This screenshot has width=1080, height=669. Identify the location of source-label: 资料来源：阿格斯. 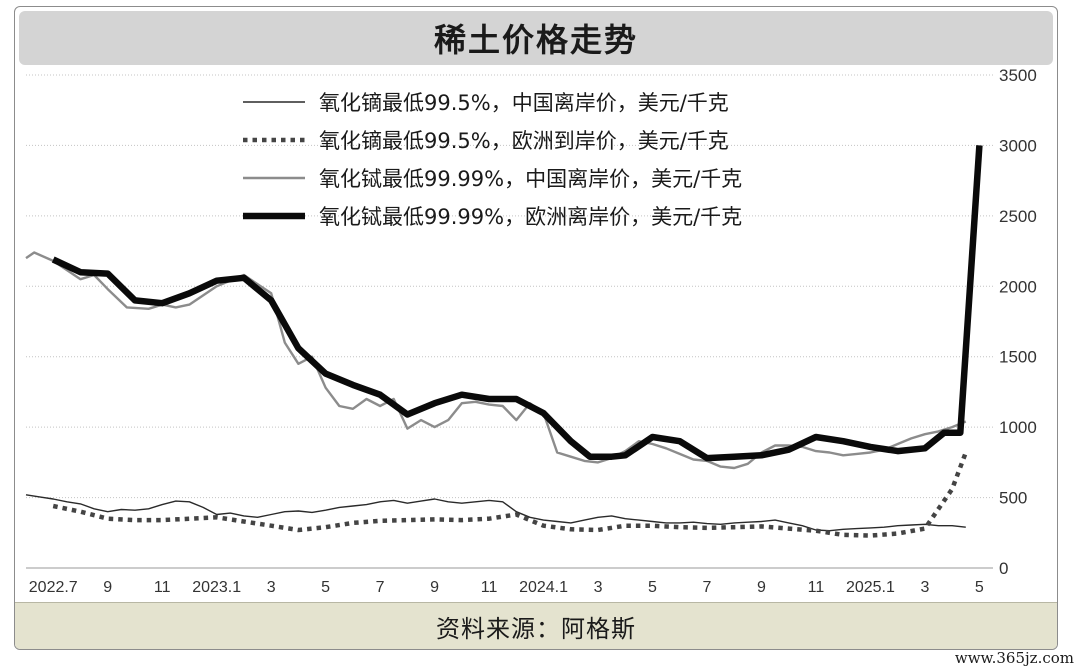
(536, 628).